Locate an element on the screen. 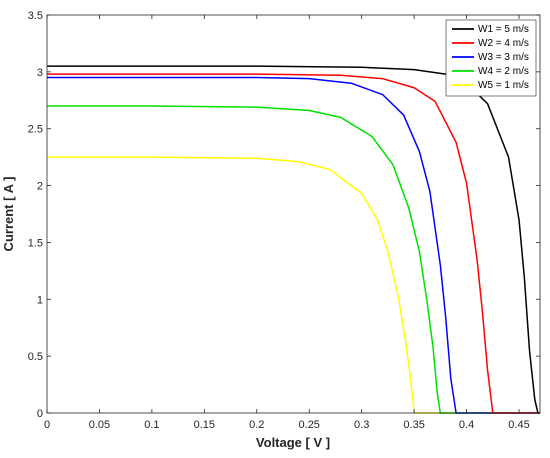  x-tick-label: 0.25 is located at coordinates (309, 425).